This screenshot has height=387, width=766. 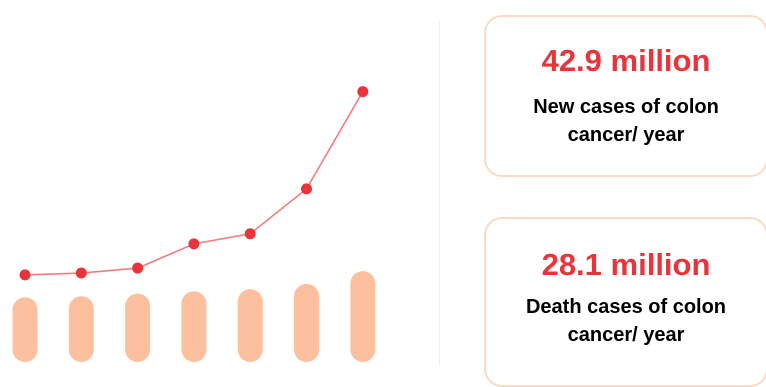 What do you see at coordinates (626, 264) in the screenshot?
I see `stat-value-death-cases: 28.1 million` at bounding box center [626, 264].